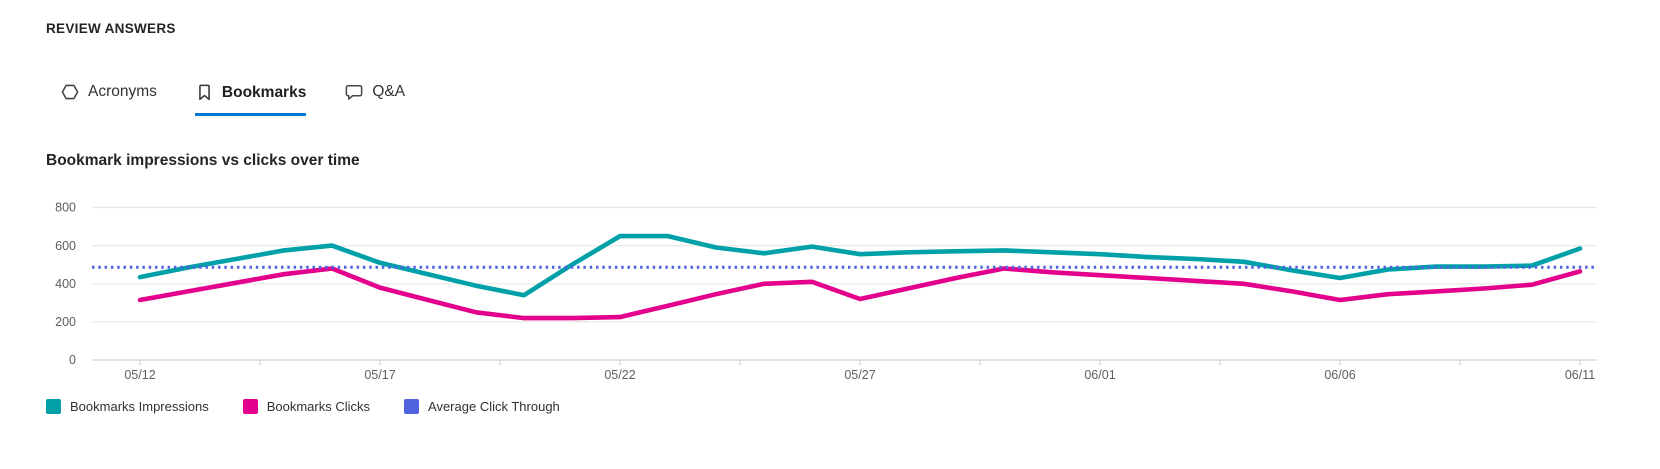  I want to click on y-tick-label: 800, so click(65, 208).